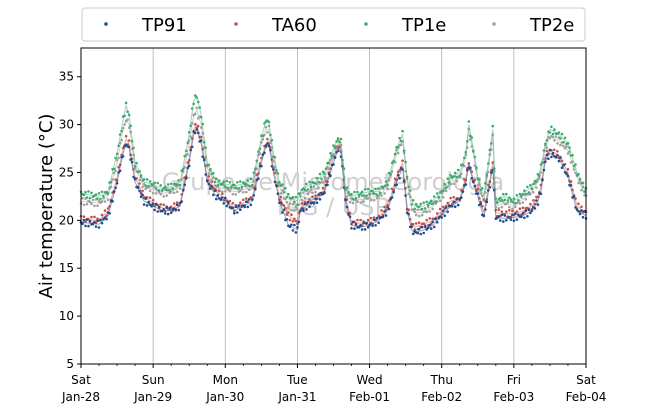  What do you see at coordinates (66, 172) in the screenshot?
I see `y-tick-label: 25` at bounding box center [66, 172].